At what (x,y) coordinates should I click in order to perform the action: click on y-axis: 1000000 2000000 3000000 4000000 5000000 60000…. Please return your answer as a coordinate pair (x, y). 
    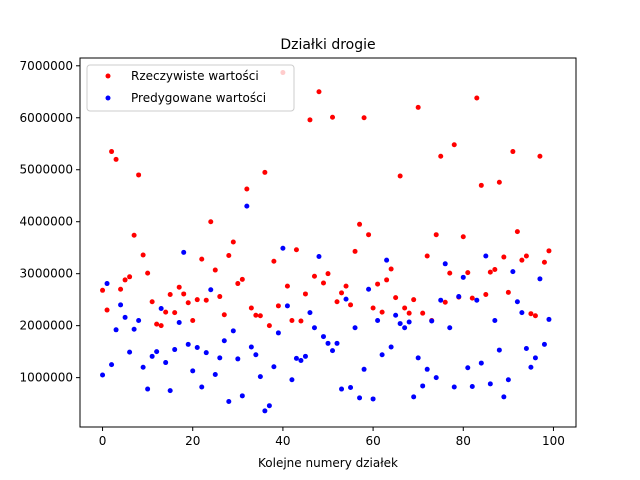
    Looking at the image, I should click on (50, 222).